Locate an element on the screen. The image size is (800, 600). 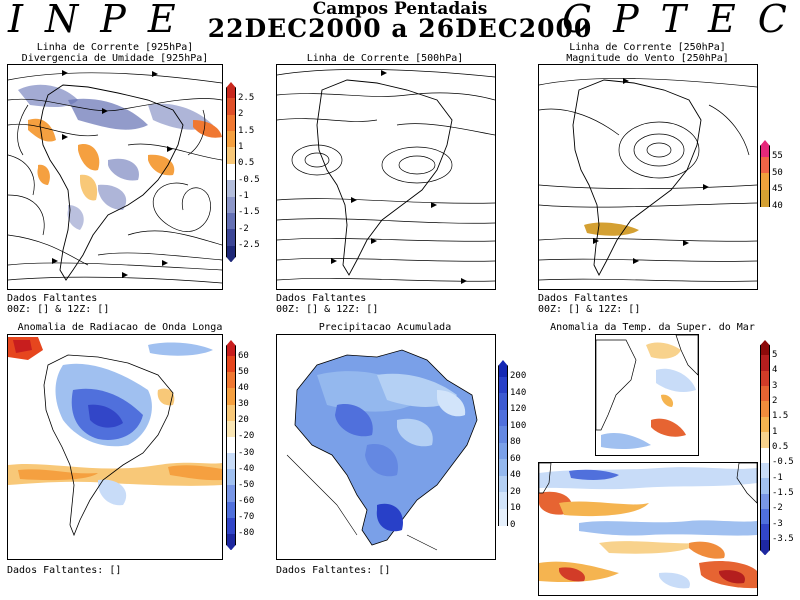
panel5-footer: Dados Faltantes: [] is located at coordinates (333, 570).